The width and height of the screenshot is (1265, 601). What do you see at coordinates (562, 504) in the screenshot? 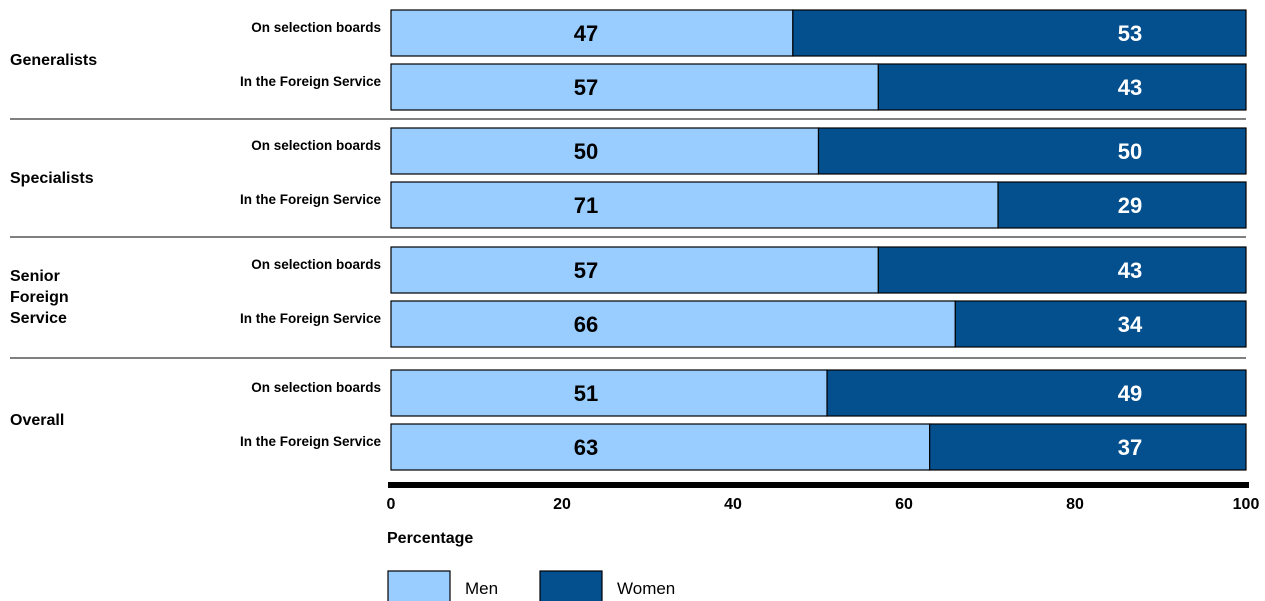
I see `x-tick-label: 20` at bounding box center [562, 504].